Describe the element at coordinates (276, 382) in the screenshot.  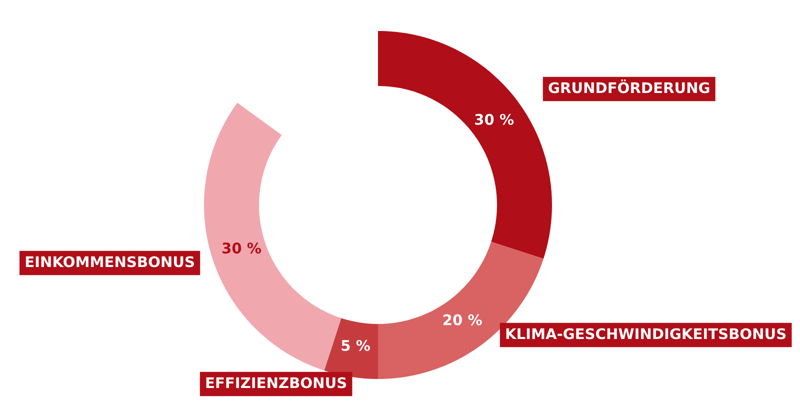
I see `slice-label: EFFIZIENZBONUS` at that location.